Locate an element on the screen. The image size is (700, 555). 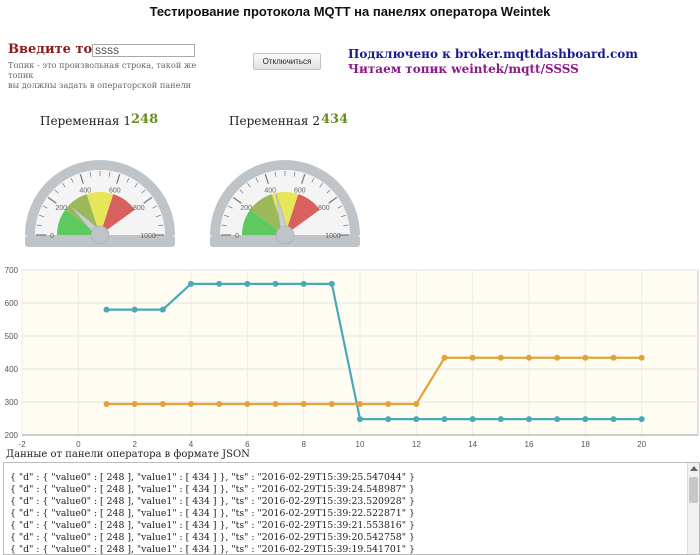
scroll-up-arrow-icon is located at coordinates (694, 468).